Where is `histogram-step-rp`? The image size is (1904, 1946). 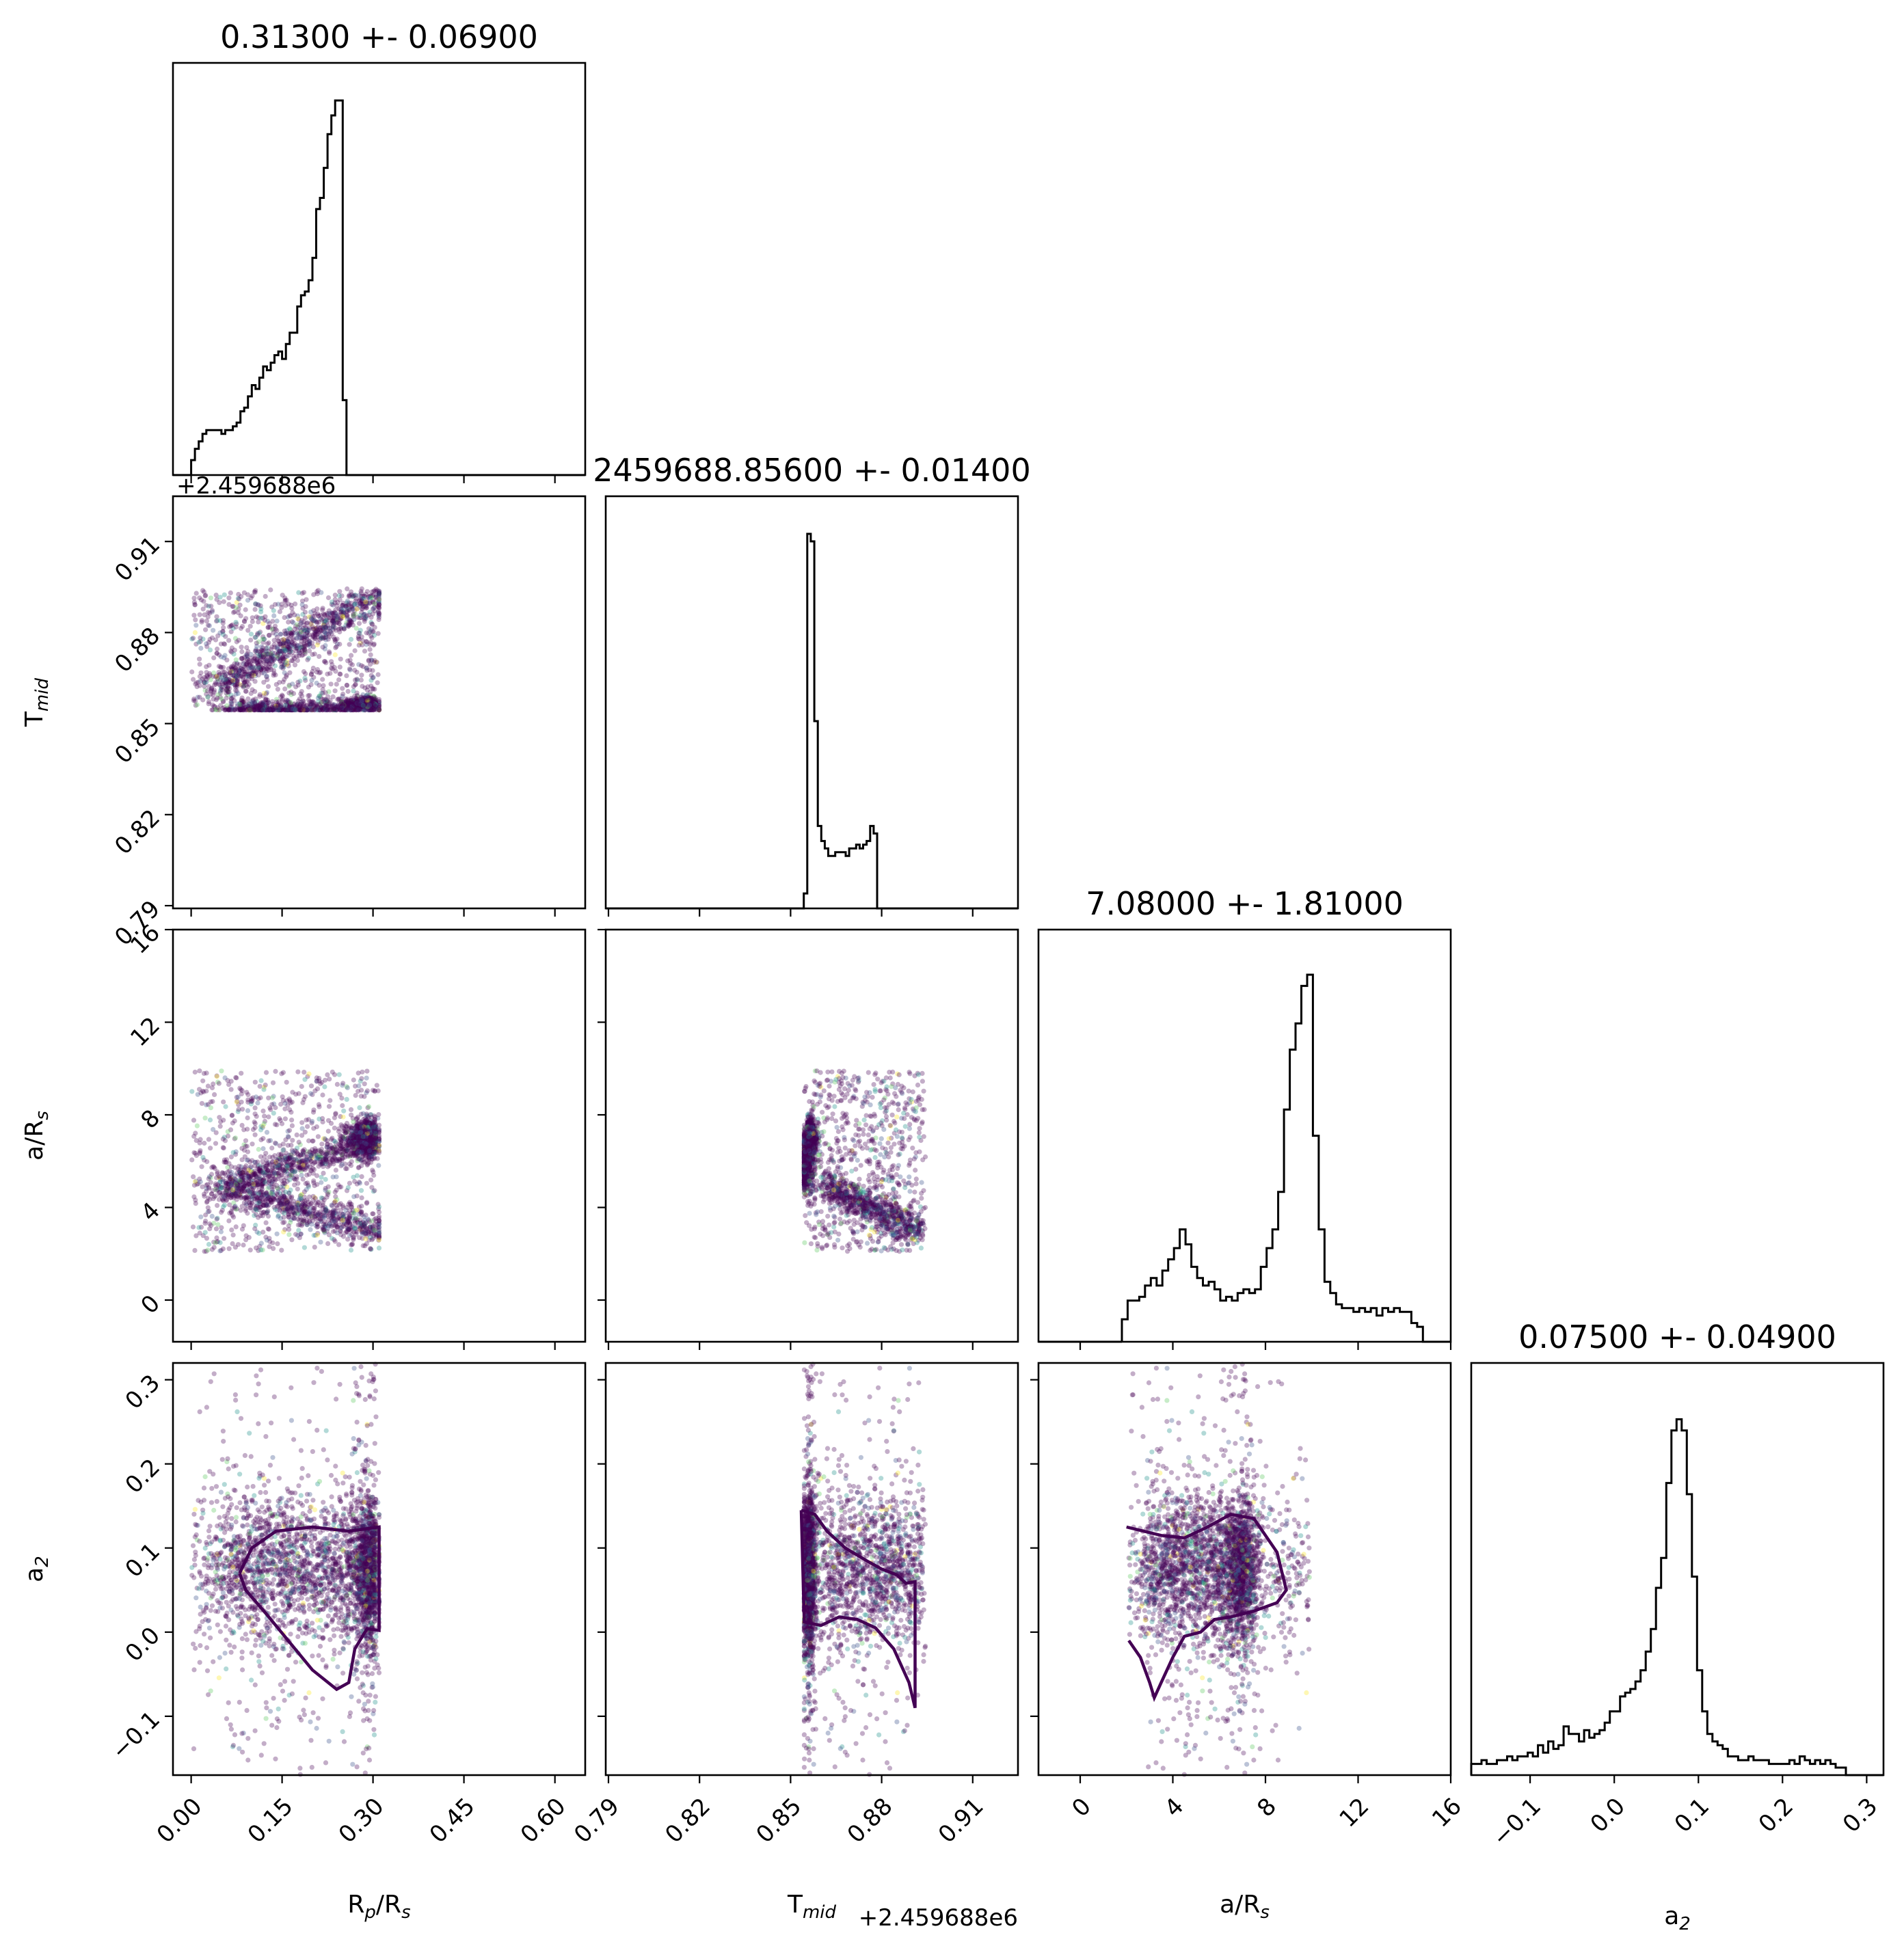 histogram-step-rp is located at coordinates (387, 287).